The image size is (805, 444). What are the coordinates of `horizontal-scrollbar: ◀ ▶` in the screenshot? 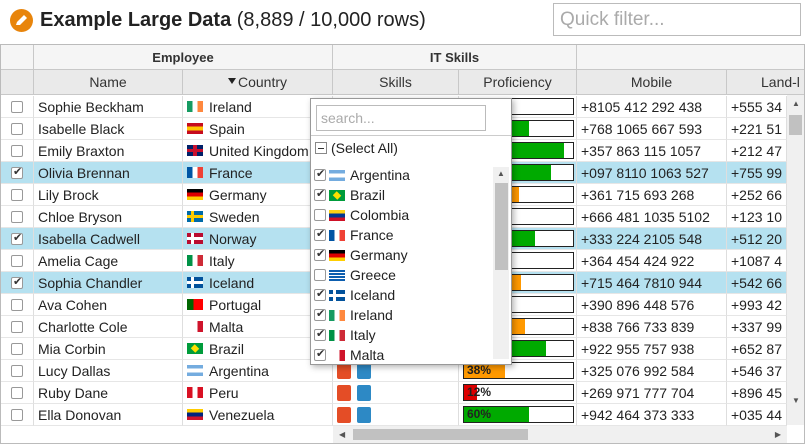 It's located at (560, 434).